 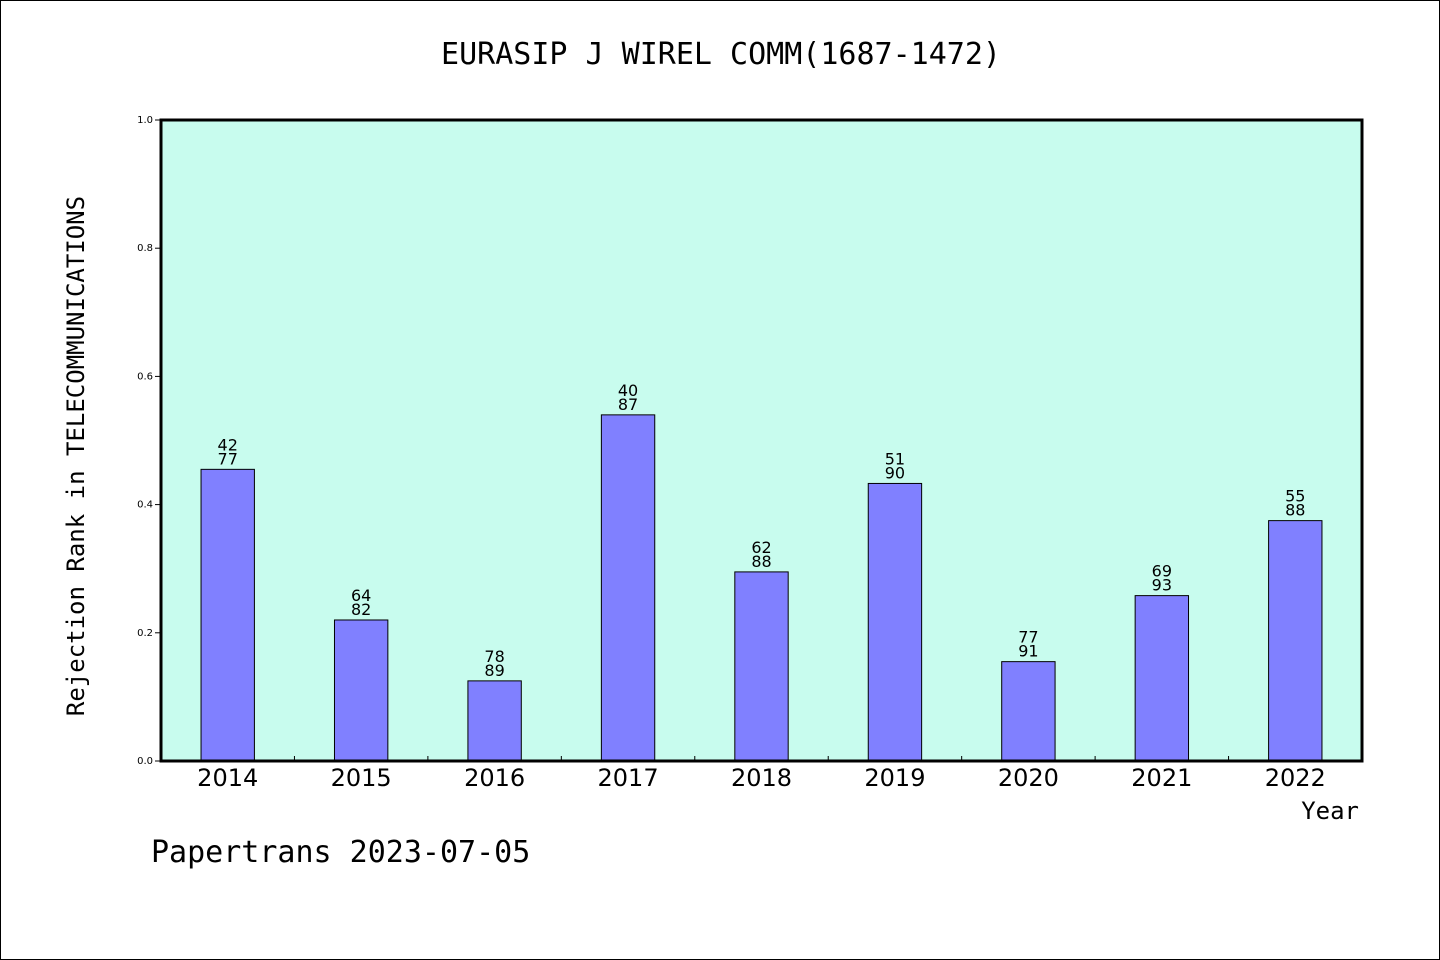 What do you see at coordinates (341, 852) in the screenshot?
I see `footer-stamp: Papertrans 2023-07-05` at bounding box center [341, 852].